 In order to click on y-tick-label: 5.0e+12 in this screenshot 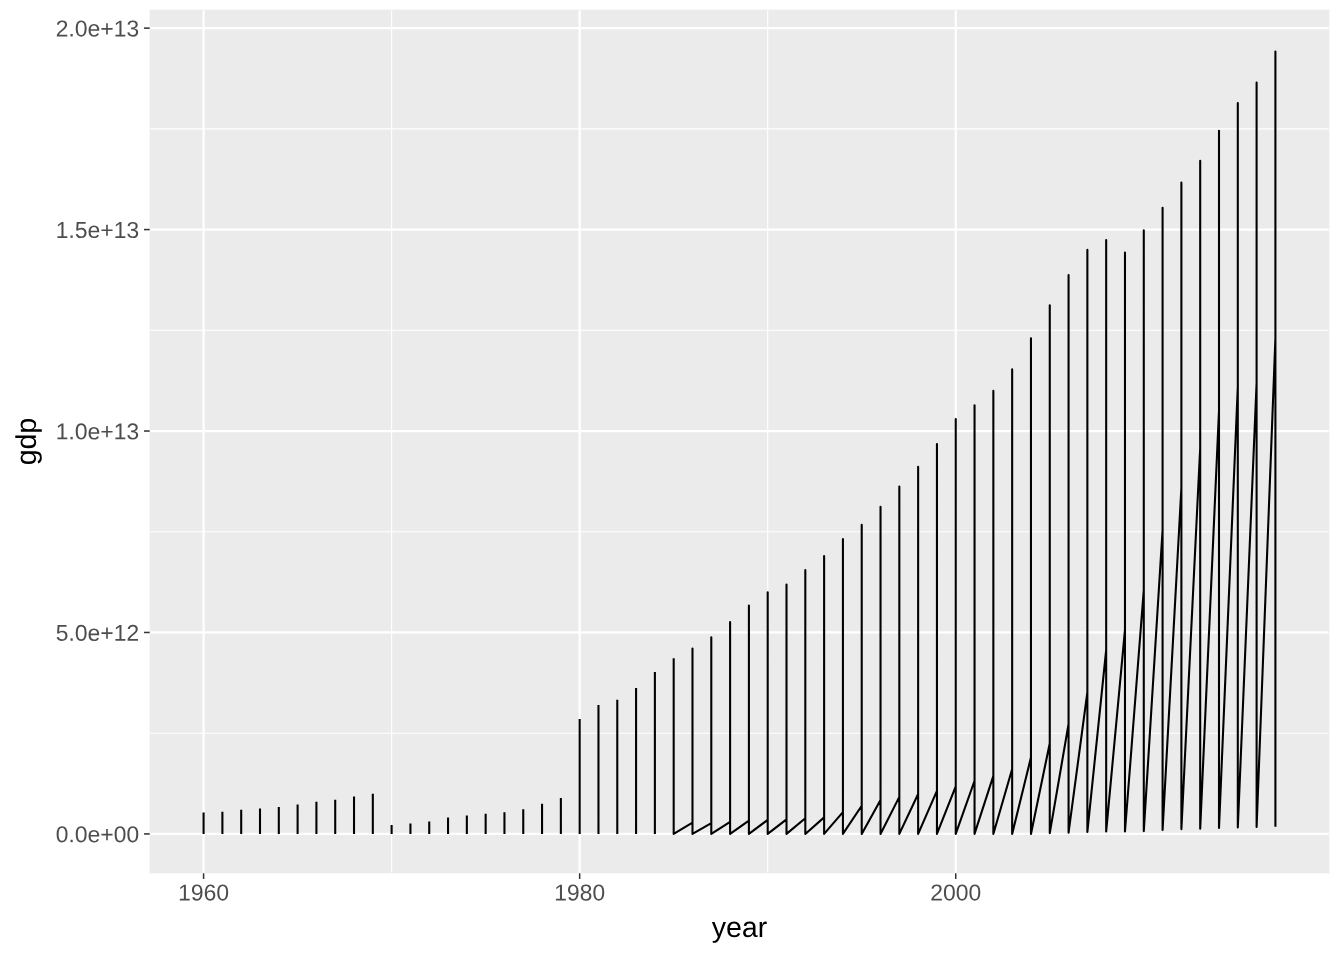, I will do `click(97, 632)`.